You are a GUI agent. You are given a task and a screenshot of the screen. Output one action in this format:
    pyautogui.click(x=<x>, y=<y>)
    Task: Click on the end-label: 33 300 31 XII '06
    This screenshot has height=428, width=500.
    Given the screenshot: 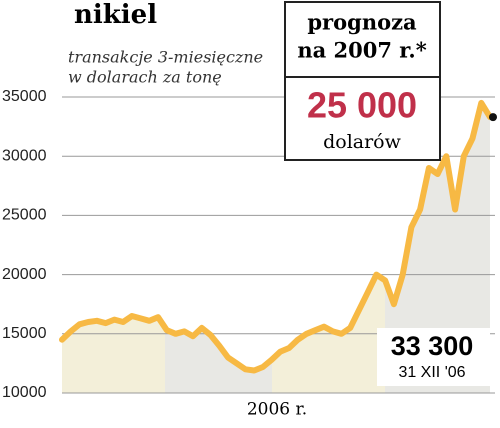 What is the action you would take?
    pyautogui.click(x=433, y=357)
    